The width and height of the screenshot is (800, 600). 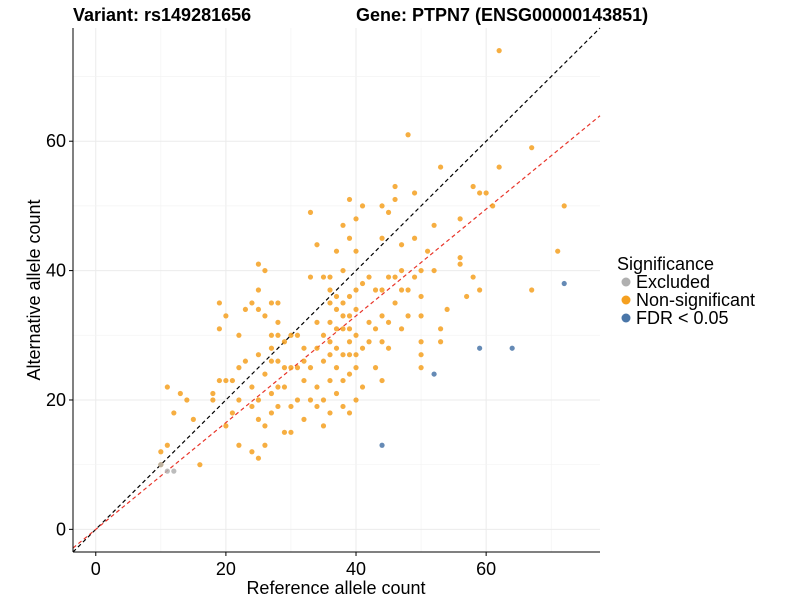 I want to click on chart-title-variant: Variant: rs149281656, so click(x=162, y=15).